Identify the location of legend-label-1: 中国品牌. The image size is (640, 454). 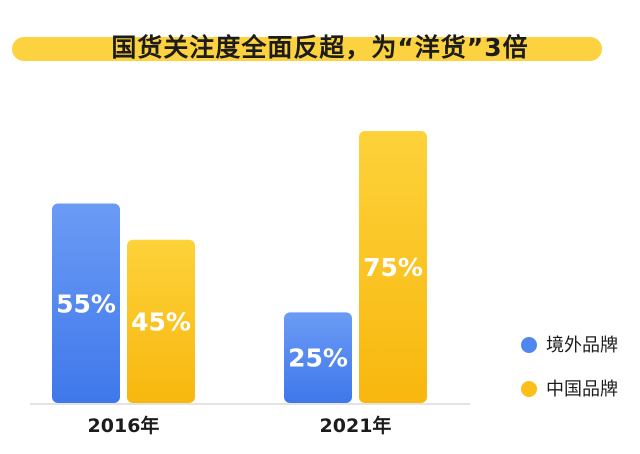
(582, 389).